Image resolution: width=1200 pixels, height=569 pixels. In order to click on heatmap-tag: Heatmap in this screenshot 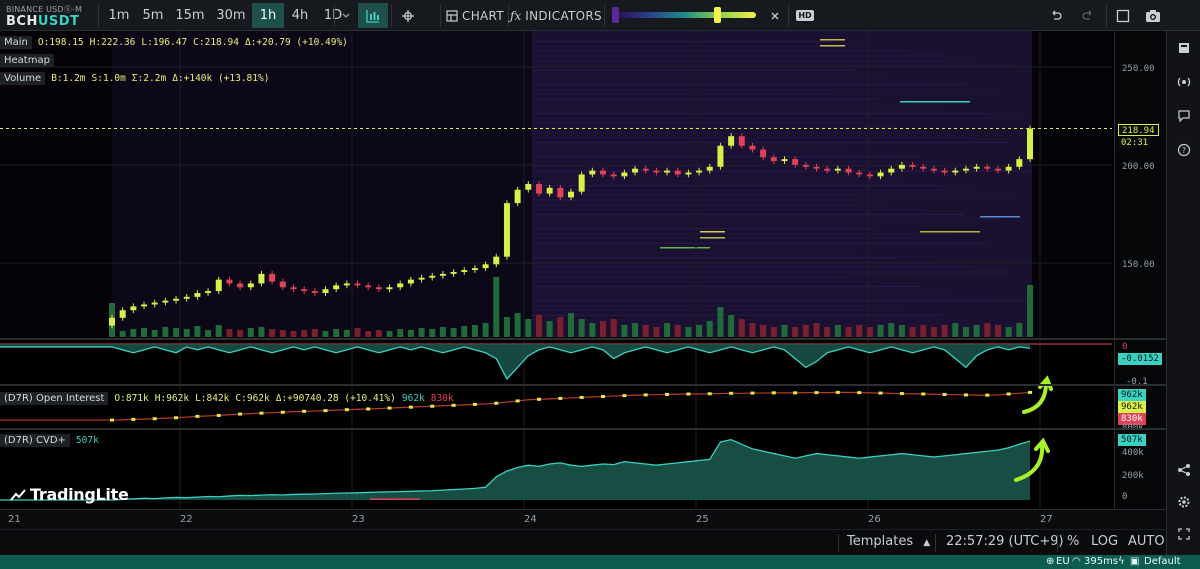, I will do `click(27, 60)`.